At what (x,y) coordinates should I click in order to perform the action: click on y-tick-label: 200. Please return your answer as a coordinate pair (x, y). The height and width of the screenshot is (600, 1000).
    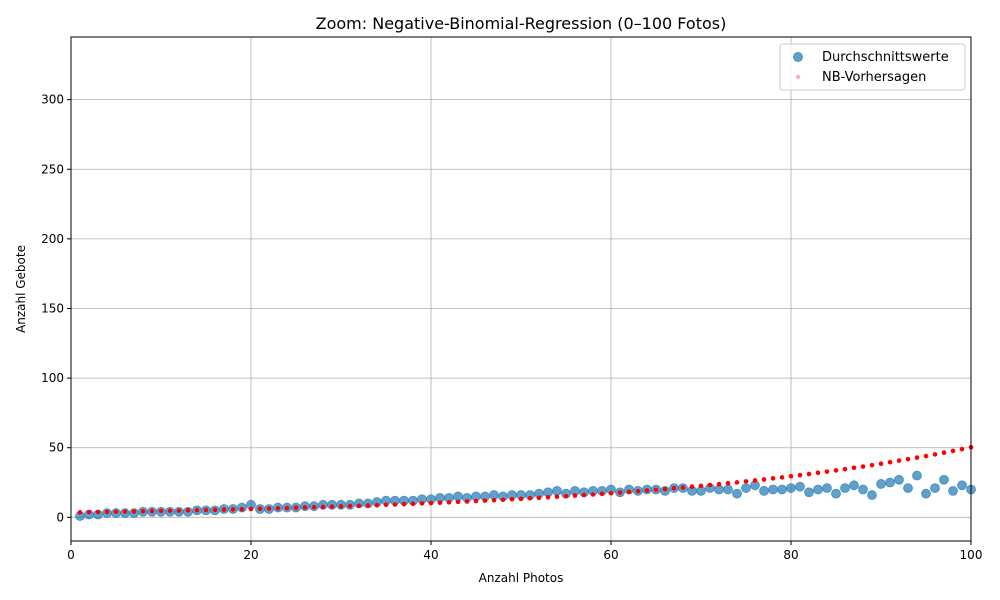
    Looking at the image, I should click on (52, 239).